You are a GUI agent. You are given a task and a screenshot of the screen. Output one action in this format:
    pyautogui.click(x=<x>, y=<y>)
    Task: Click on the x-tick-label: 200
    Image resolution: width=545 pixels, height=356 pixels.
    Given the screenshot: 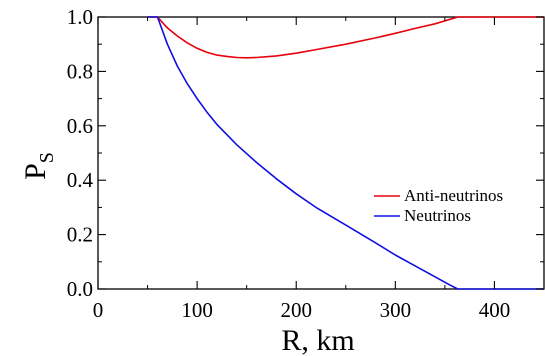 What is the action you would take?
    pyautogui.click(x=296, y=310)
    